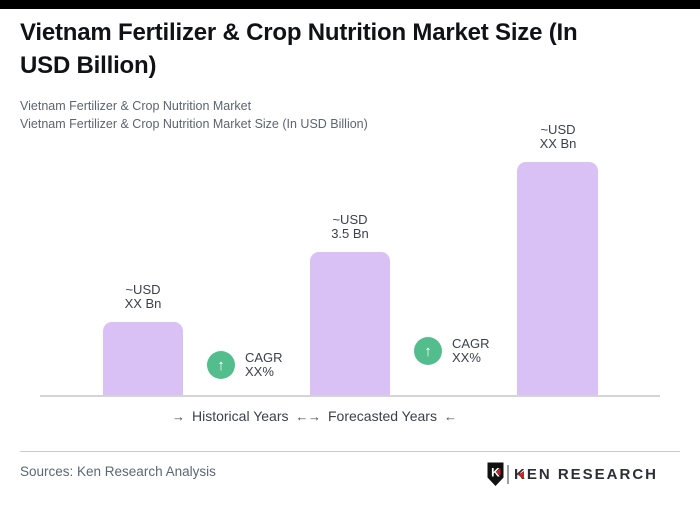 The height and width of the screenshot is (520, 700). What do you see at coordinates (350, 233) in the screenshot?
I see `bar-value-label-2-line2: 3.5 Bn` at bounding box center [350, 233].